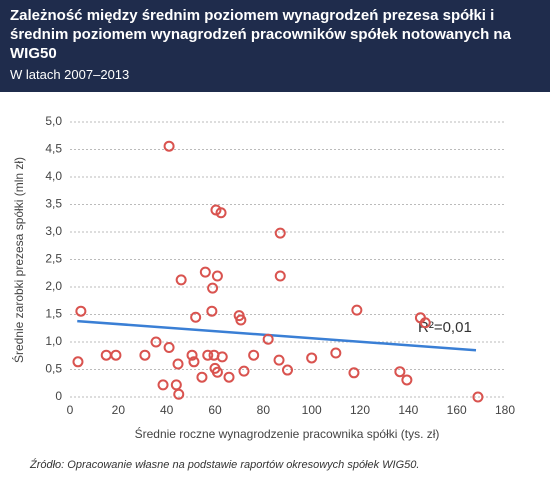  Describe the element at coordinates (277, 335) in the screenshot. I see `trend-line` at that location.